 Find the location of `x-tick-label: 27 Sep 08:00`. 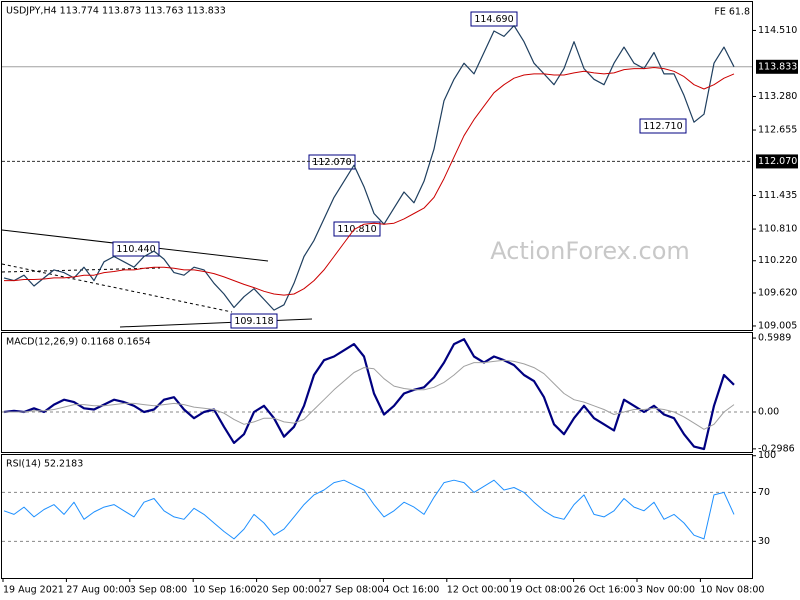

x-tick-label: 27 Sep 08:00 is located at coordinates (351, 590).